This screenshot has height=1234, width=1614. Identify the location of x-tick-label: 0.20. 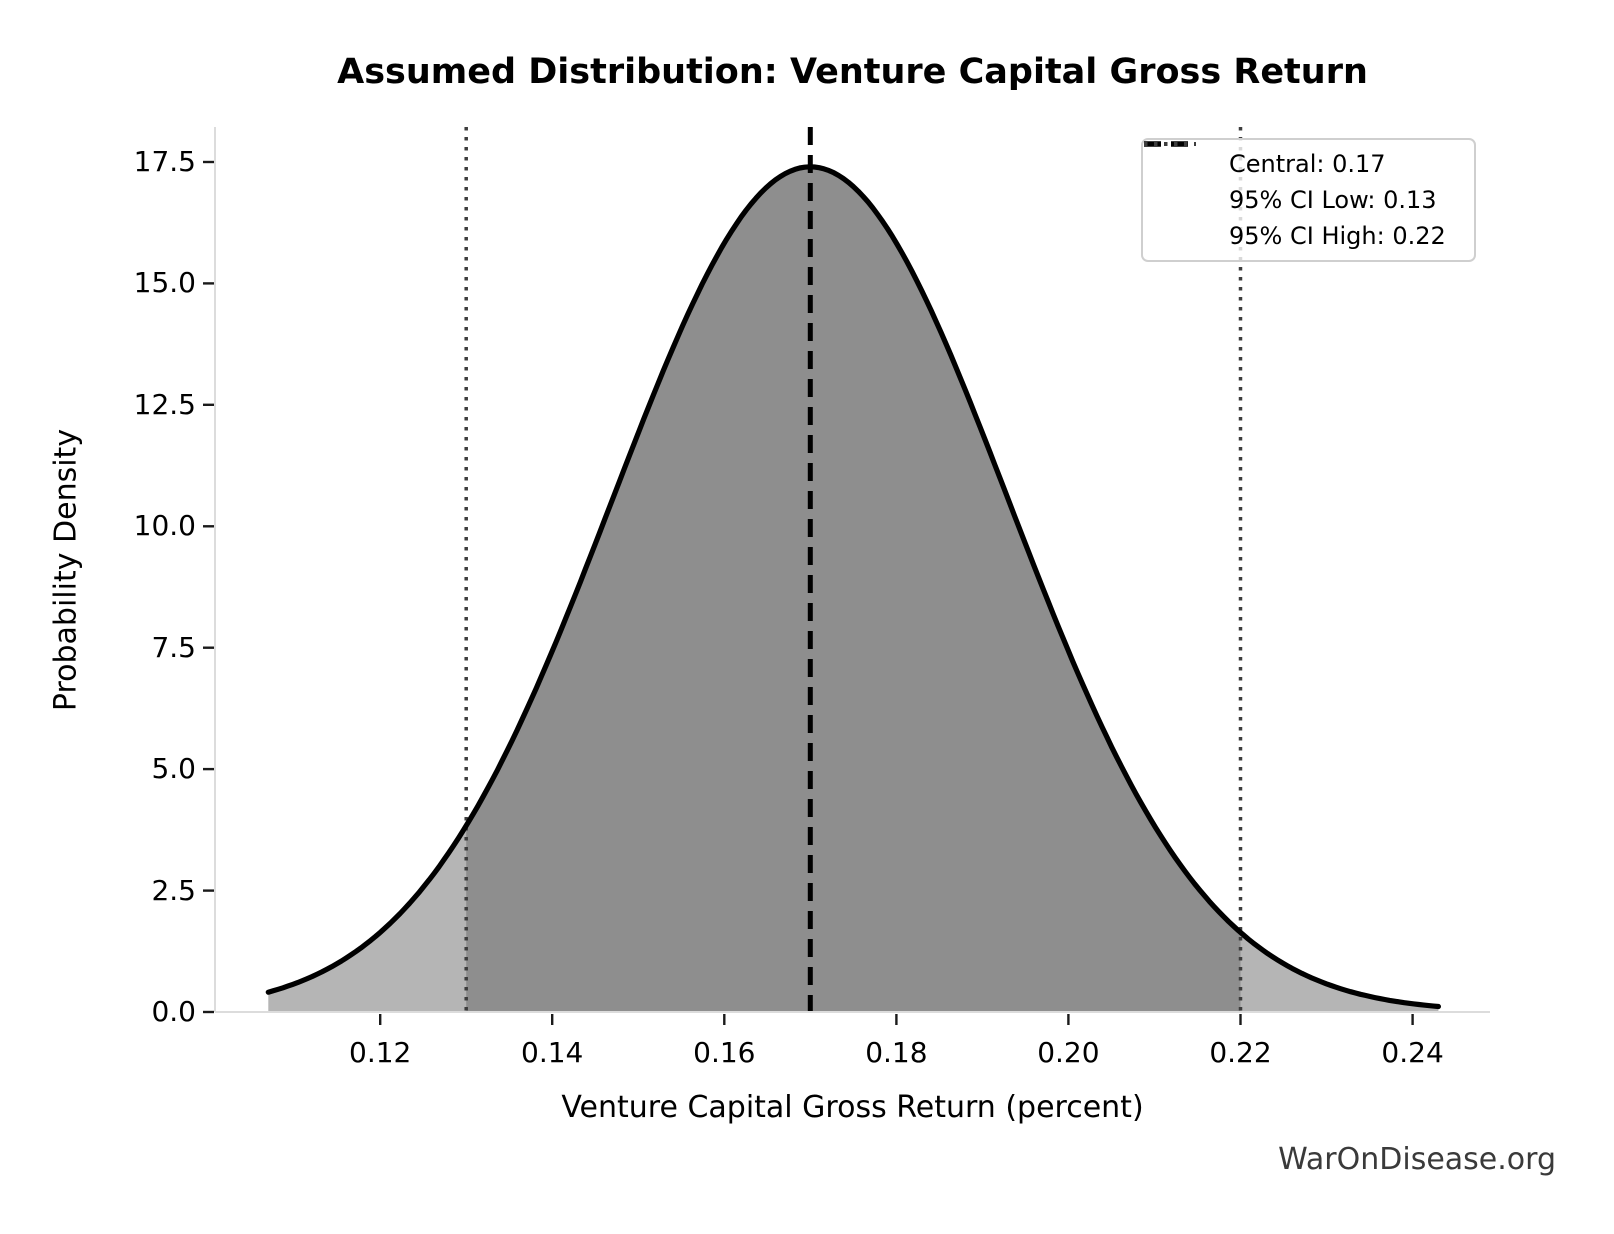
(1068, 1052).